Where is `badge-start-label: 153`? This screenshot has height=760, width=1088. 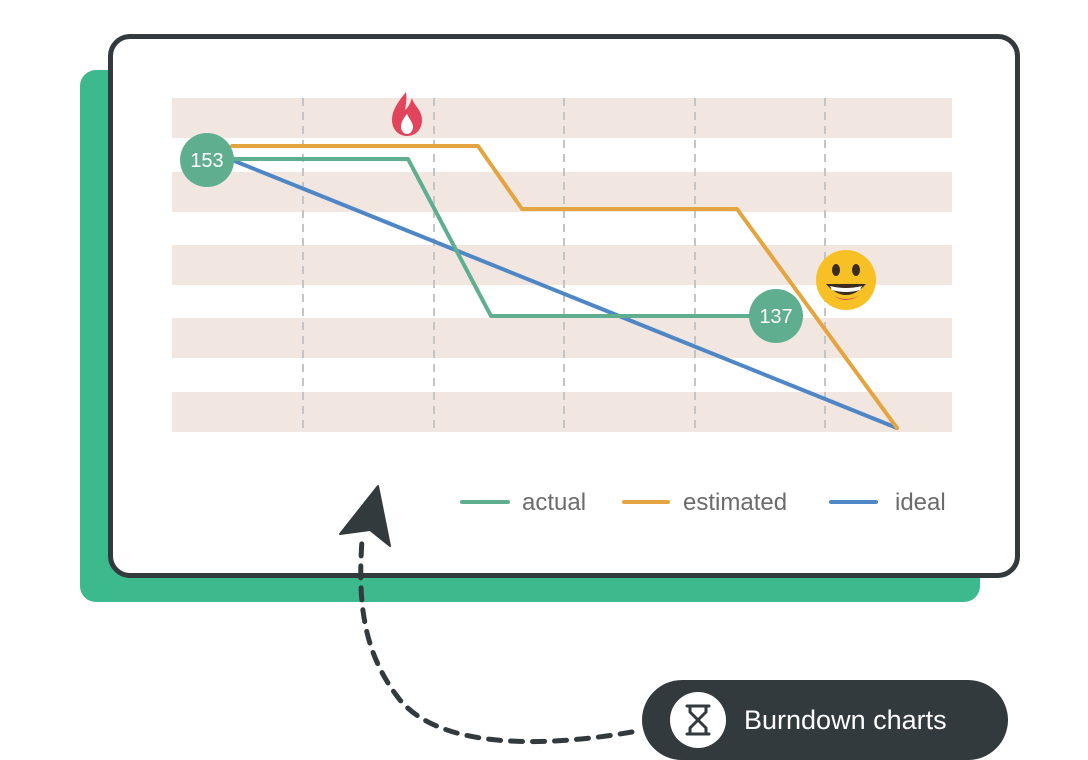 badge-start-label: 153 is located at coordinates (206, 161).